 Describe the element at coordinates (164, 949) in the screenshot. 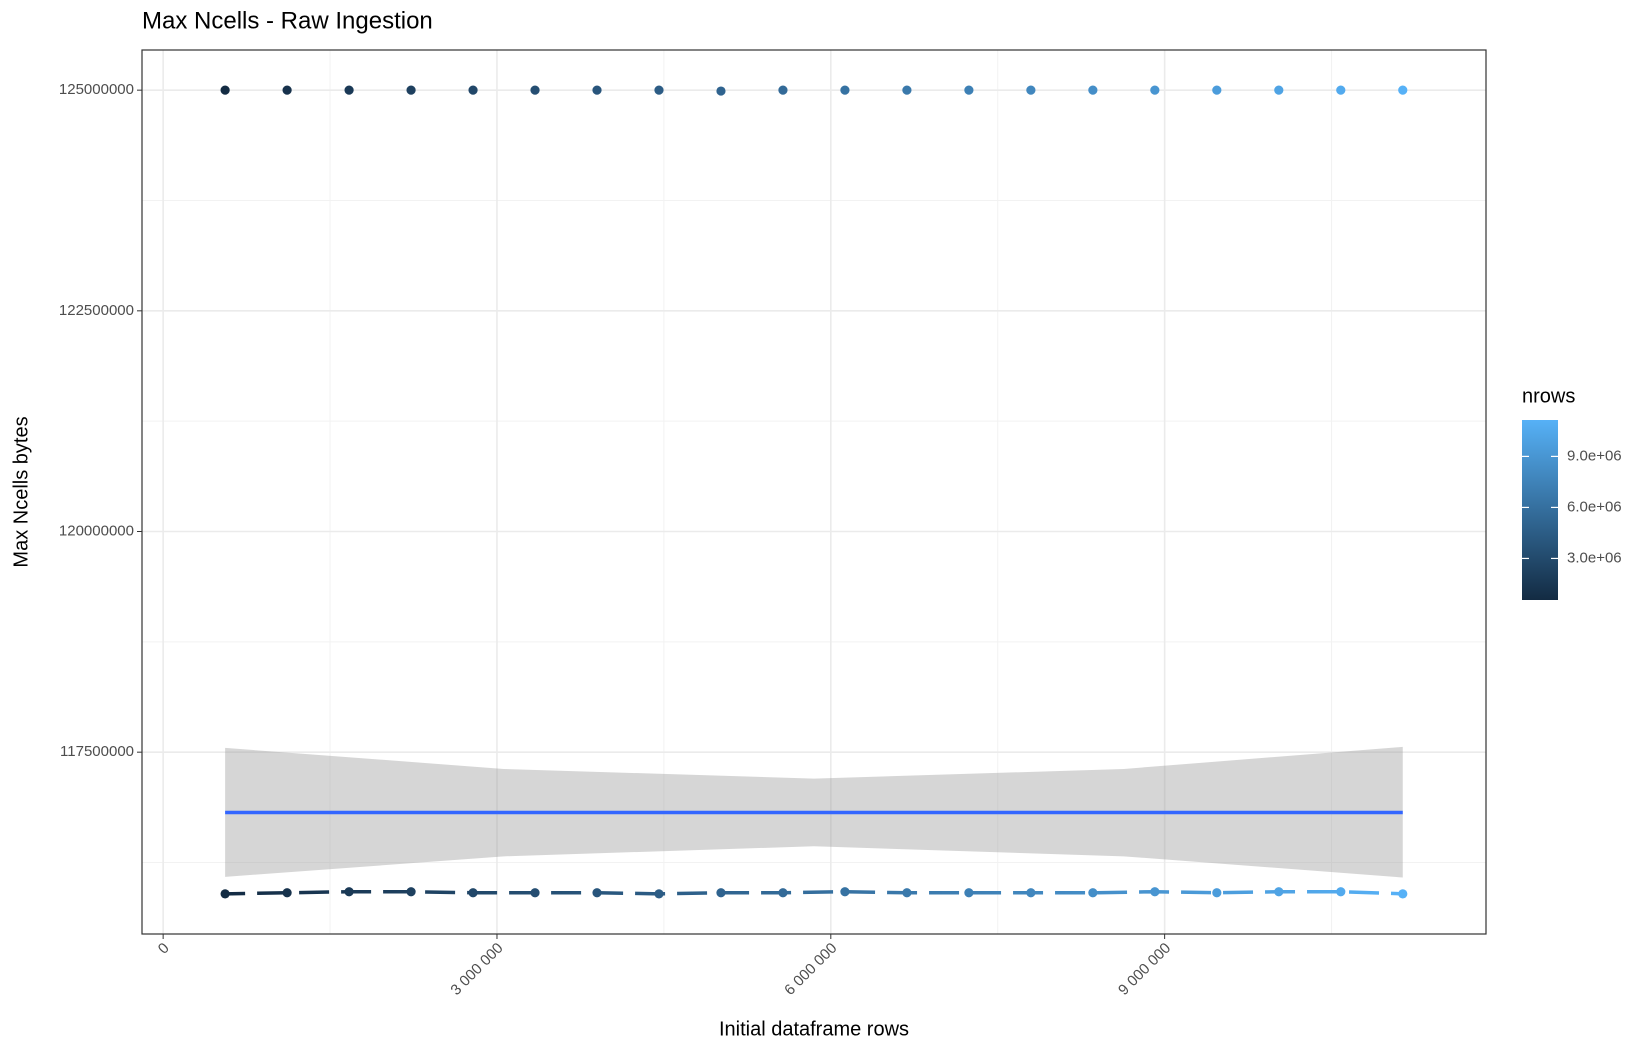

I see `x-tick-label: 0` at that location.